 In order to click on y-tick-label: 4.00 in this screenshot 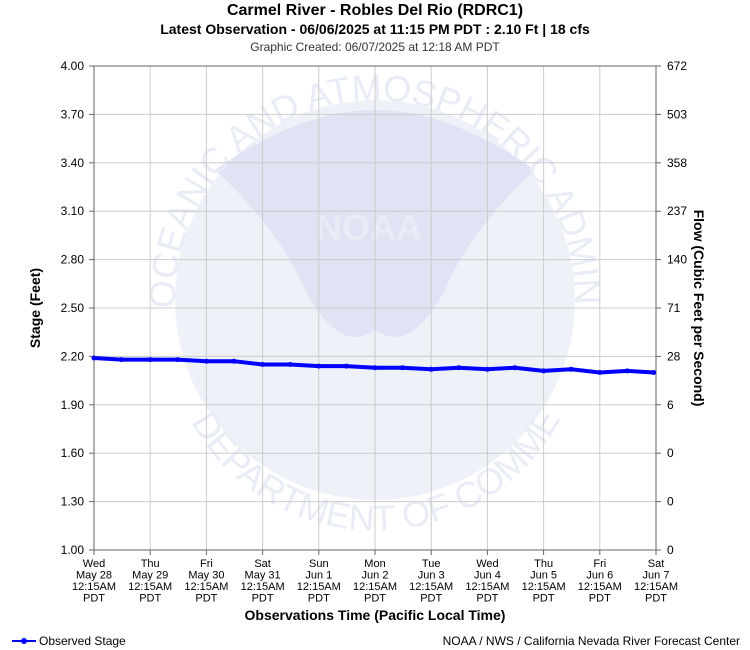, I will do `click(73, 66)`.